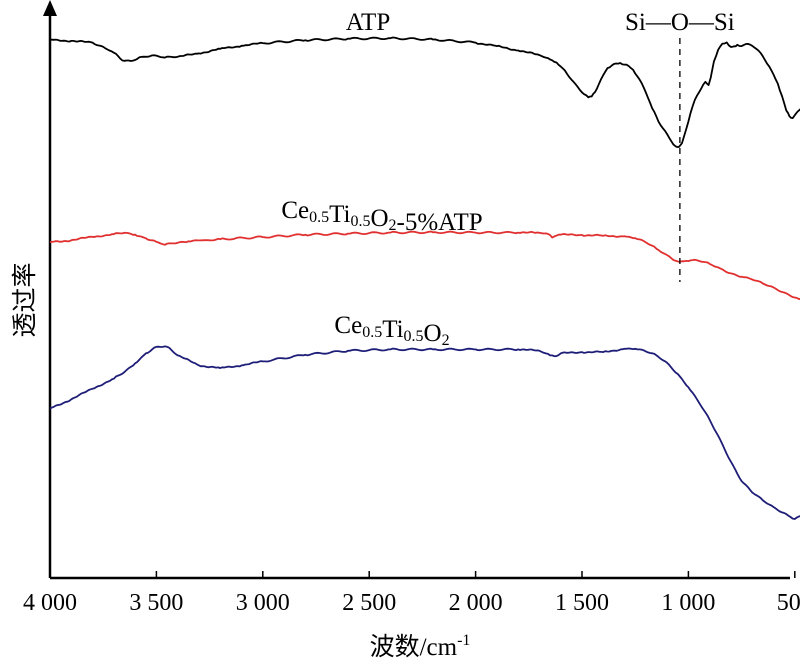 The height and width of the screenshot is (667, 800). Describe the element at coordinates (424, 265) in the screenshot. I see `series-line-ce-ti-o-atp` at that location.